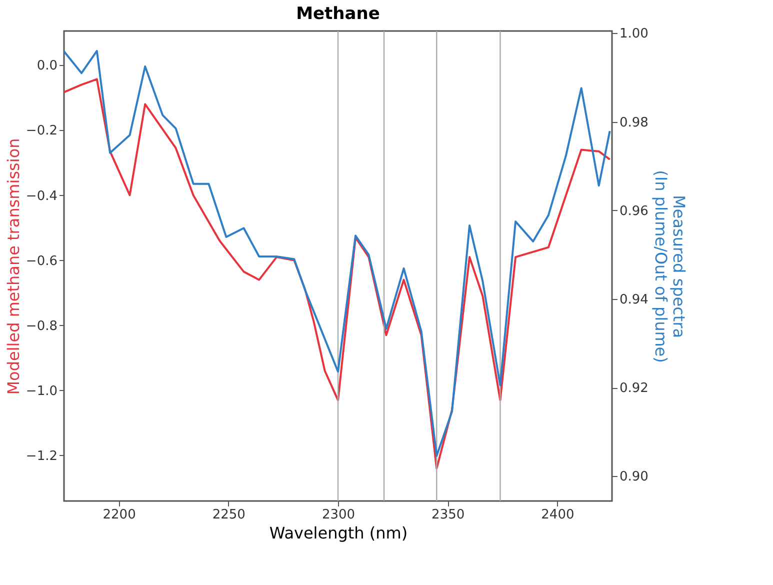 This screenshot has width=773, height=585. I want to click on y2-axis-title: Measured spectra (In plume/Out of plume), so click(669, 266).